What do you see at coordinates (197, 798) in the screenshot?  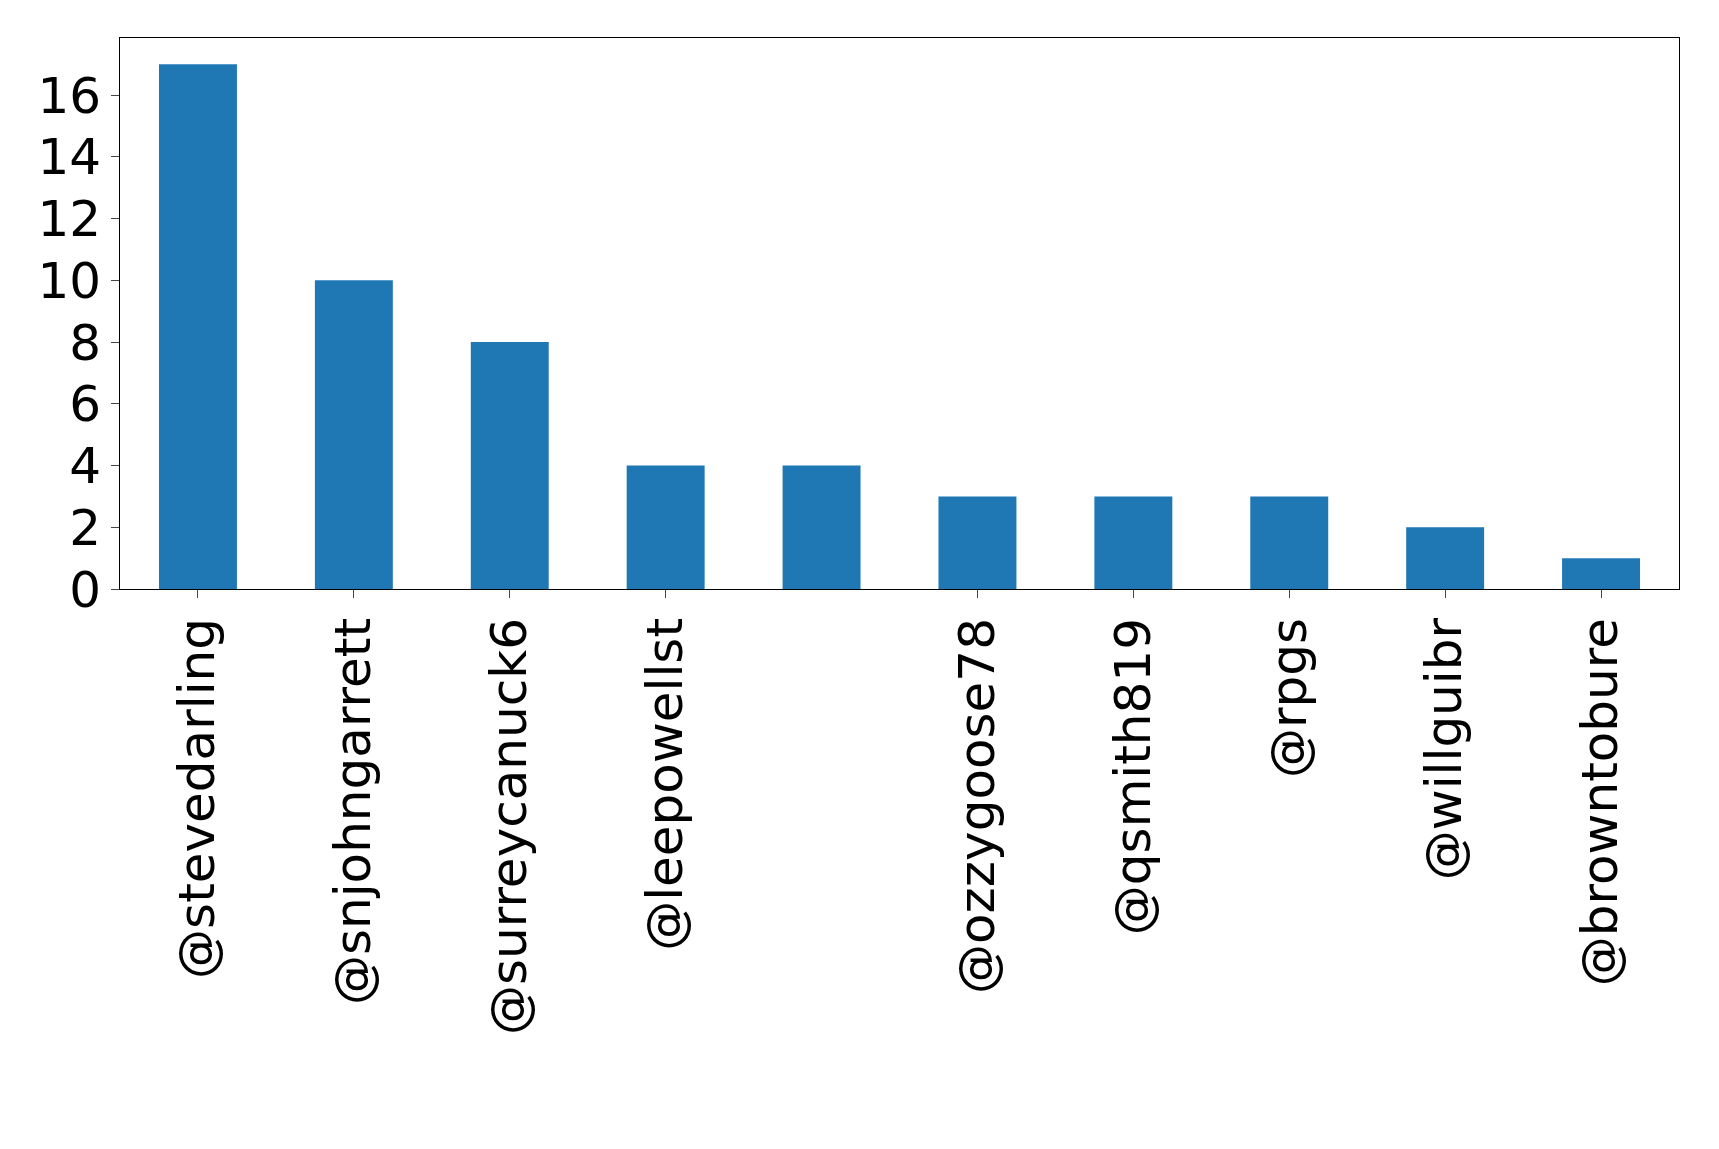 I see `x-tick-label: @stevedarling` at bounding box center [197, 798].